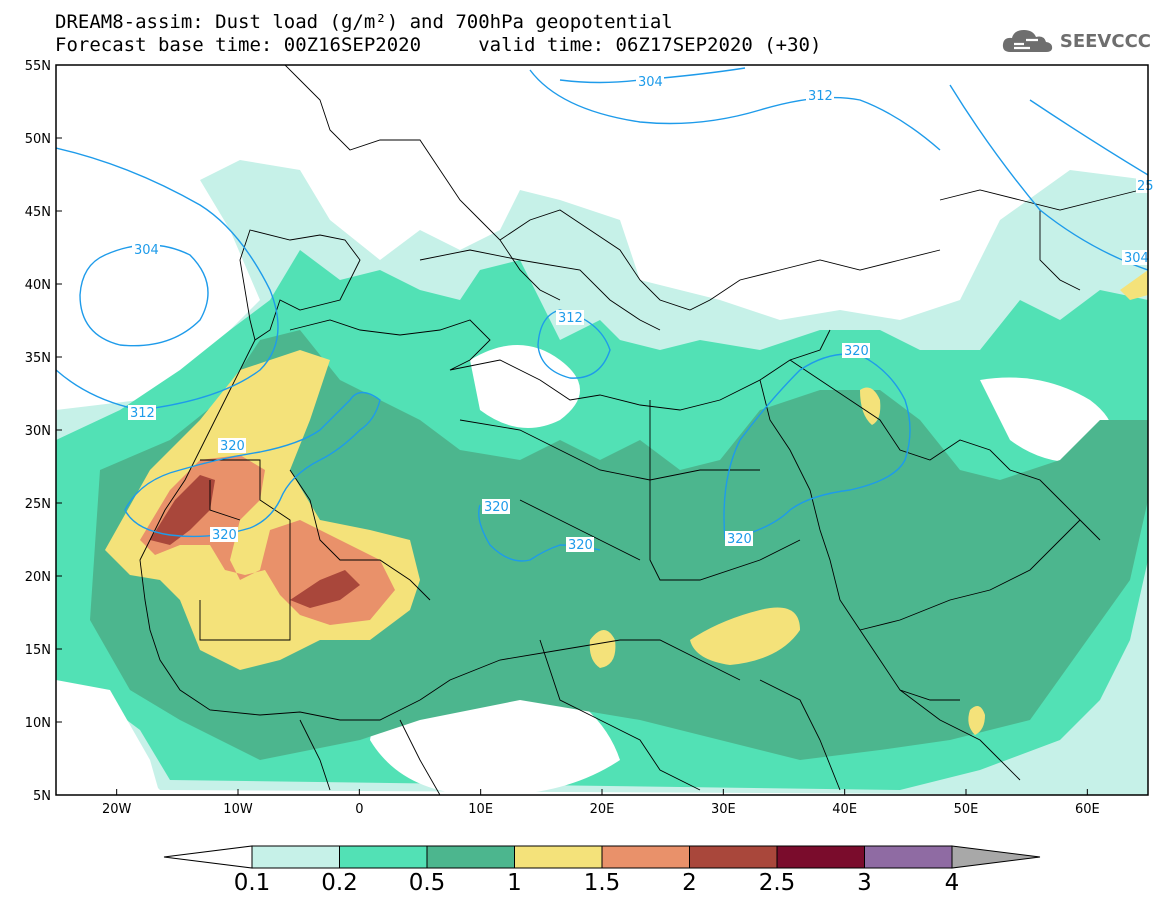 This screenshot has height=907, width=1165. I want to click on colorbar, so click(602, 857).